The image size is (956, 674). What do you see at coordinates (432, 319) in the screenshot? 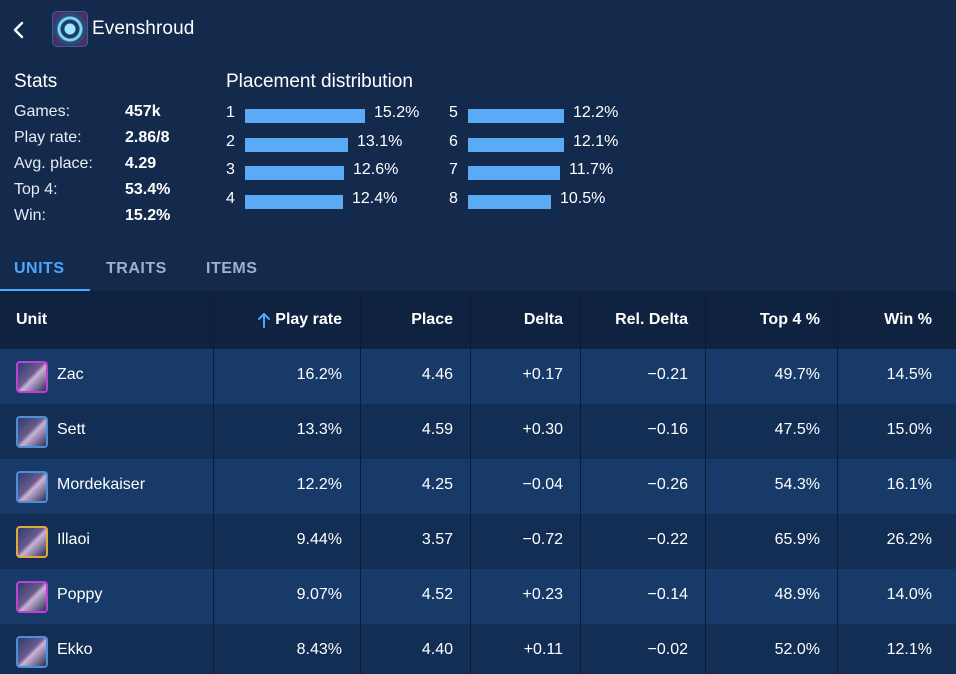
I see `column-header-place: Place` at bounding box center [432, 319].